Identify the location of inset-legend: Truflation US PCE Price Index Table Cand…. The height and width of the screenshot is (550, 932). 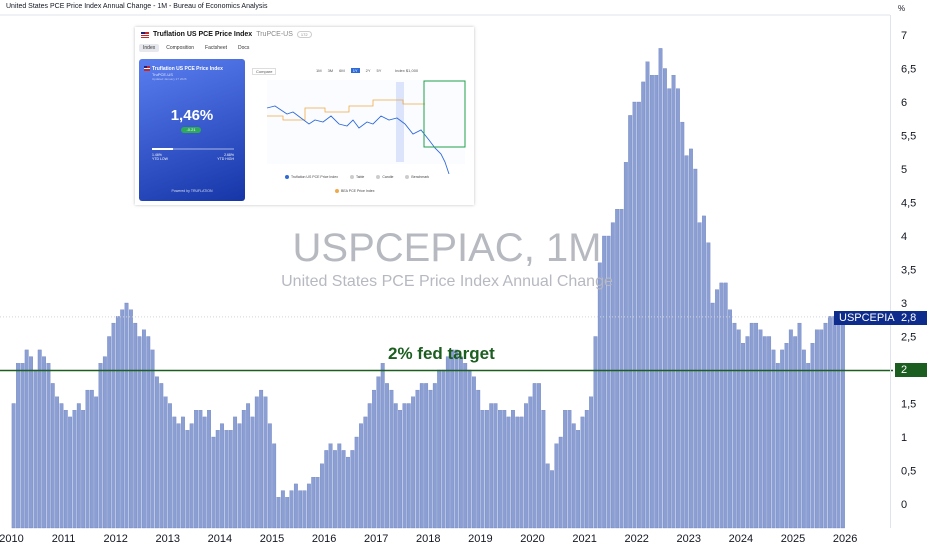
(357, 177).